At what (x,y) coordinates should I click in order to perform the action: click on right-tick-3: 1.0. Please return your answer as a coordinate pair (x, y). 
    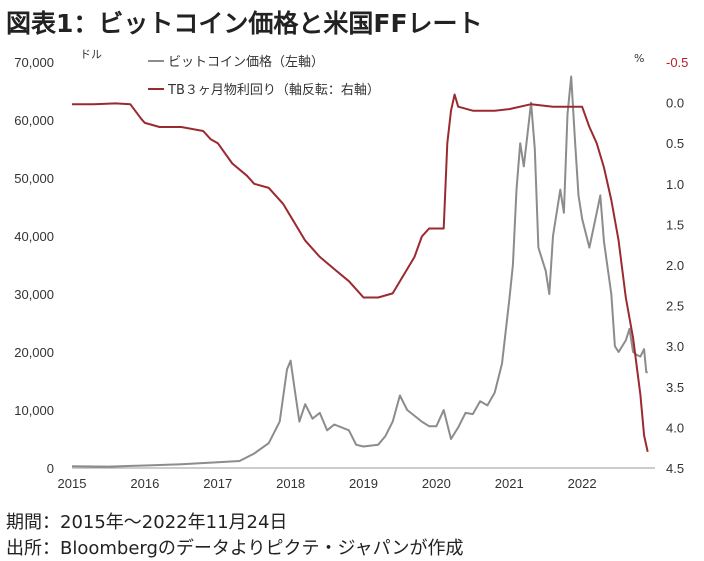
    Looking at the image, I should click on (675, 184).